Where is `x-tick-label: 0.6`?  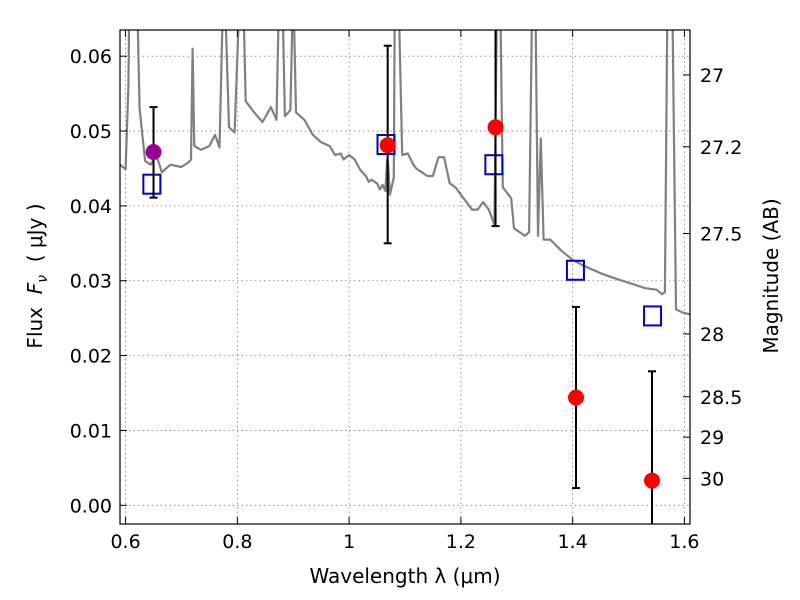 x-tick-label: 0.6 is located at coordinates (125, 542).